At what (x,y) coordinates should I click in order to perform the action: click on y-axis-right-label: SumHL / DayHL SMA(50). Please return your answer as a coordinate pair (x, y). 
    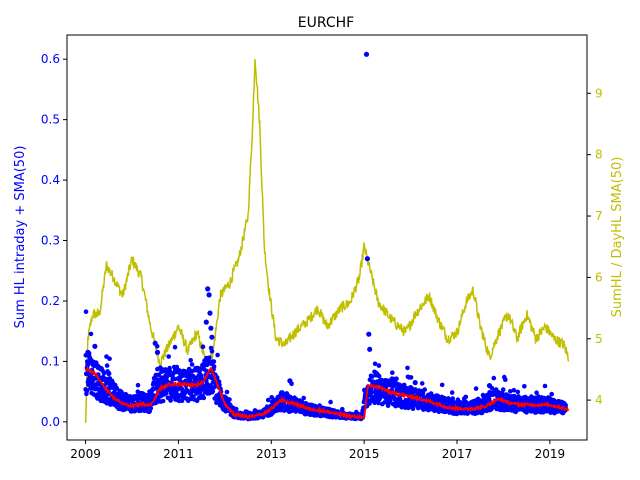
    Looking at the image, I should click on (617, 237).